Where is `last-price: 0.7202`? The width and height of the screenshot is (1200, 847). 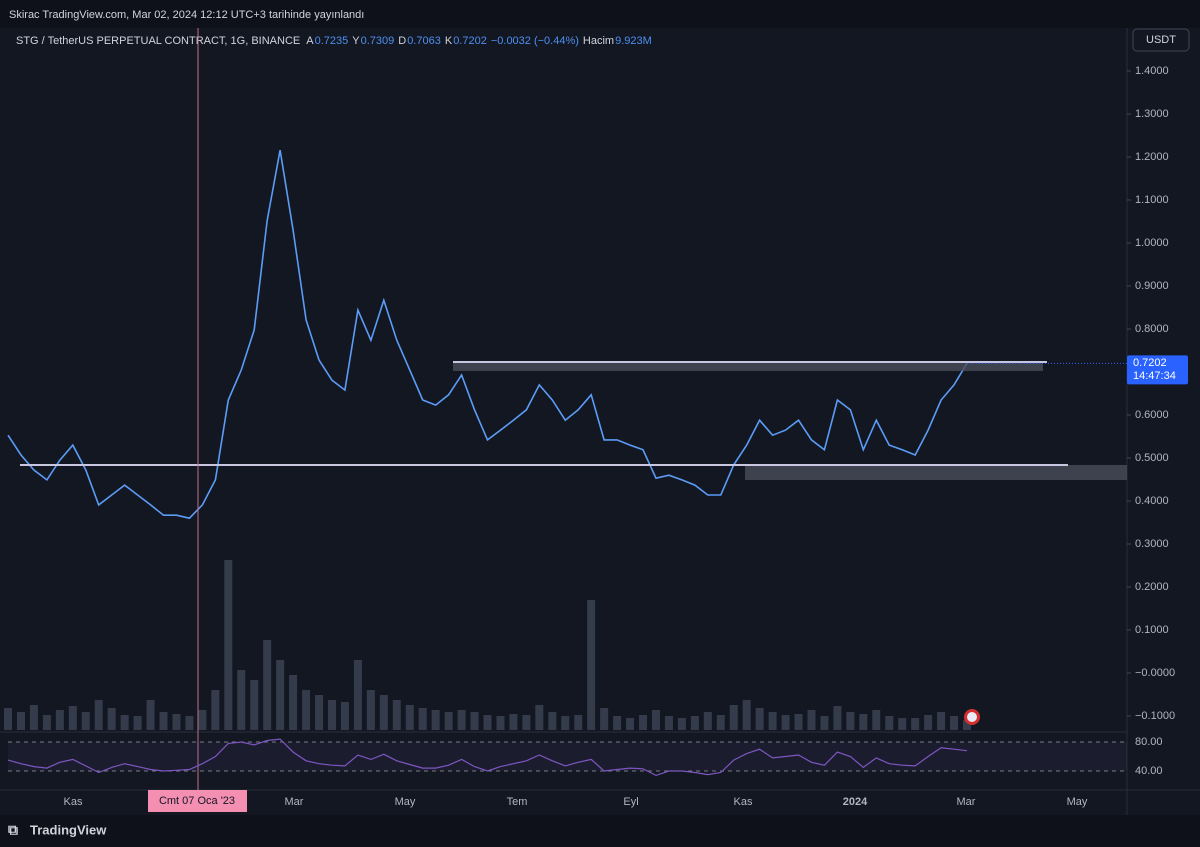
last-price: 0.7202 is located at coordinates (1150, 363).